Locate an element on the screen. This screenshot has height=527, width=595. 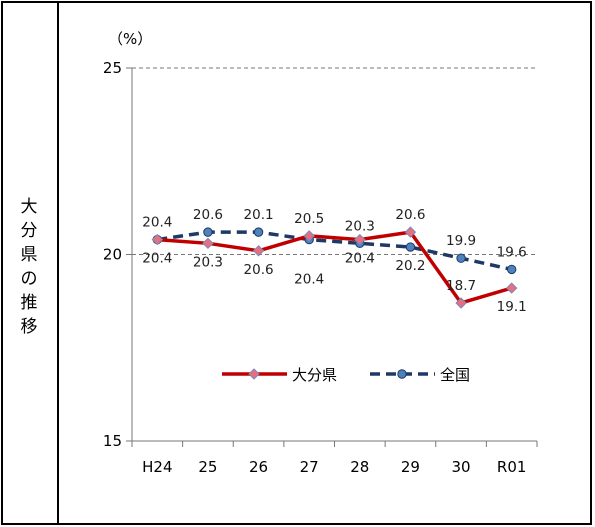
data-label: 19.6 is located at coordinates (512, 252).